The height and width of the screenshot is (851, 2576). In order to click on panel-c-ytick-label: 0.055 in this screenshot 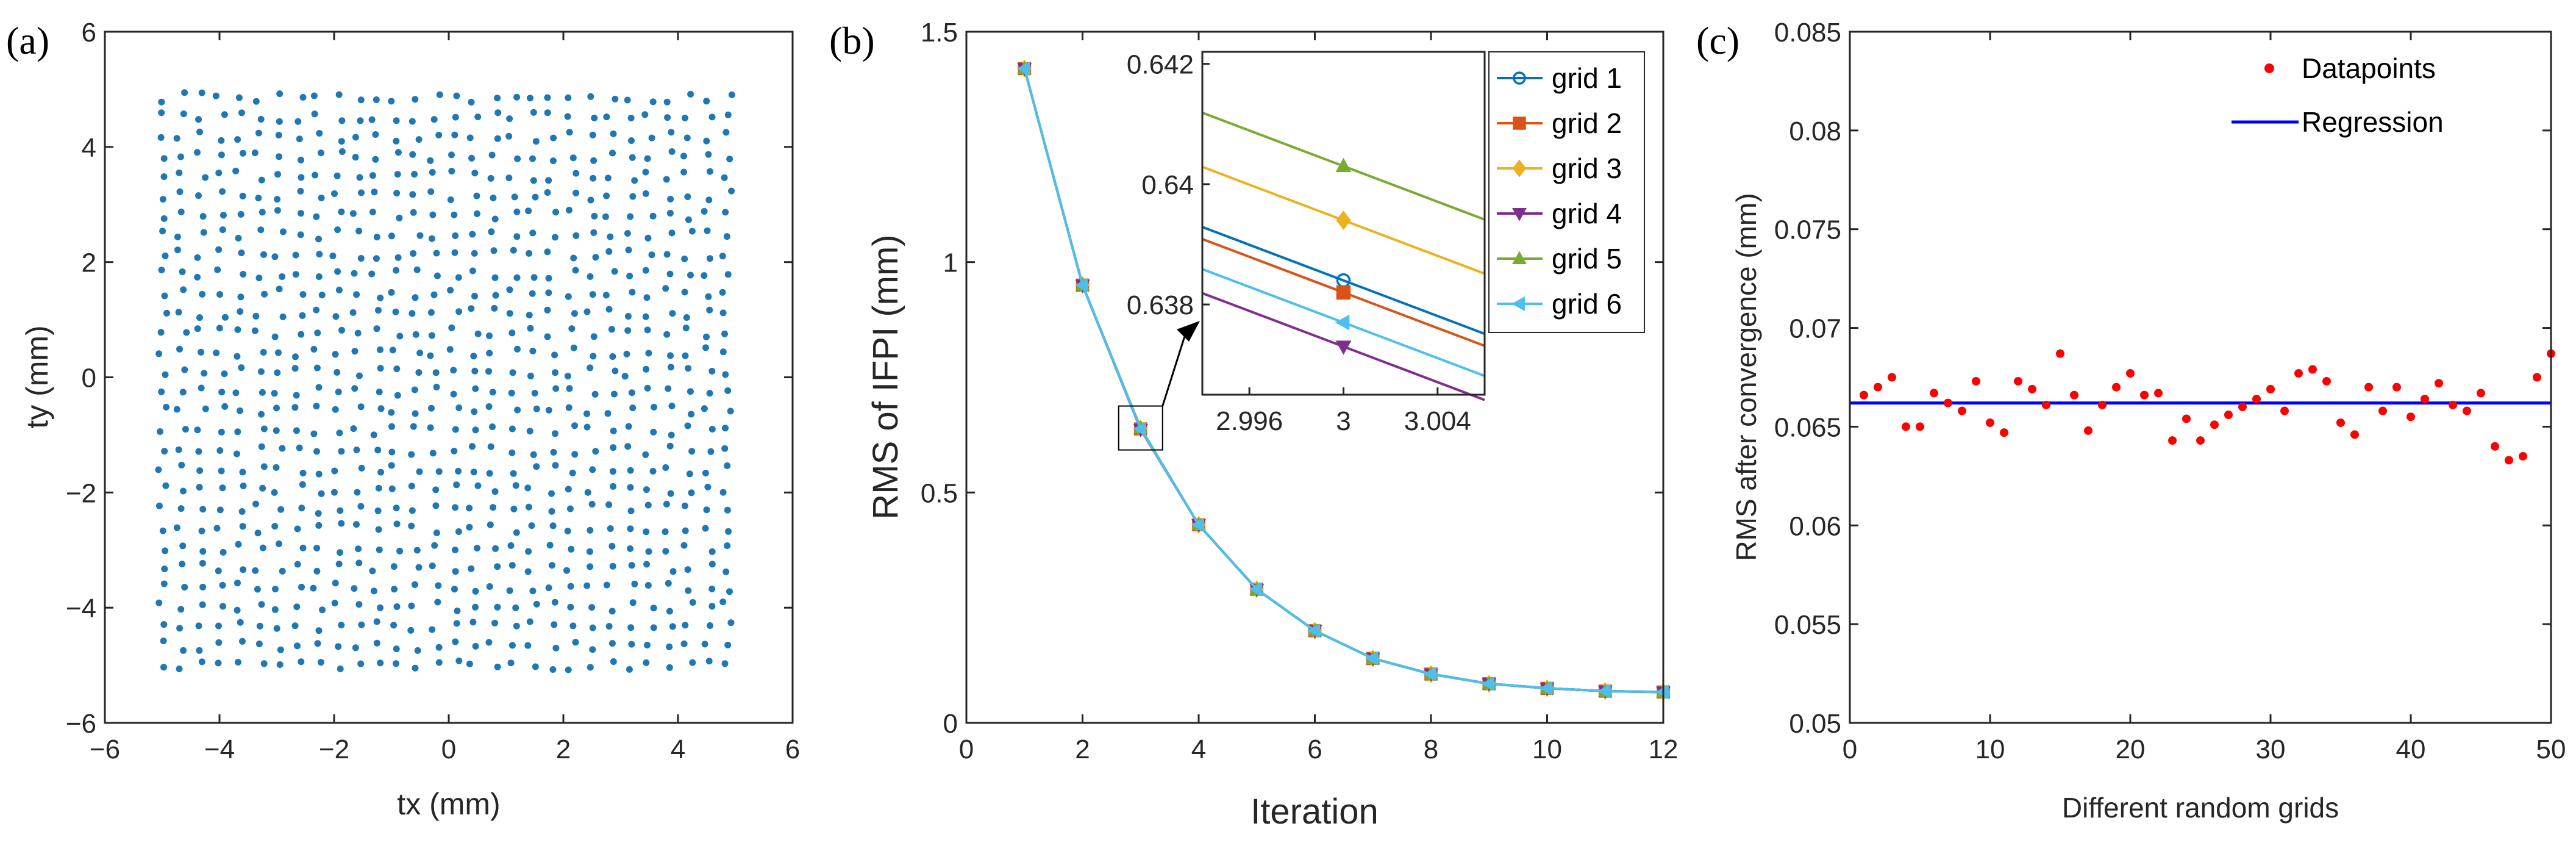, I will do `click(1808, 625)`.